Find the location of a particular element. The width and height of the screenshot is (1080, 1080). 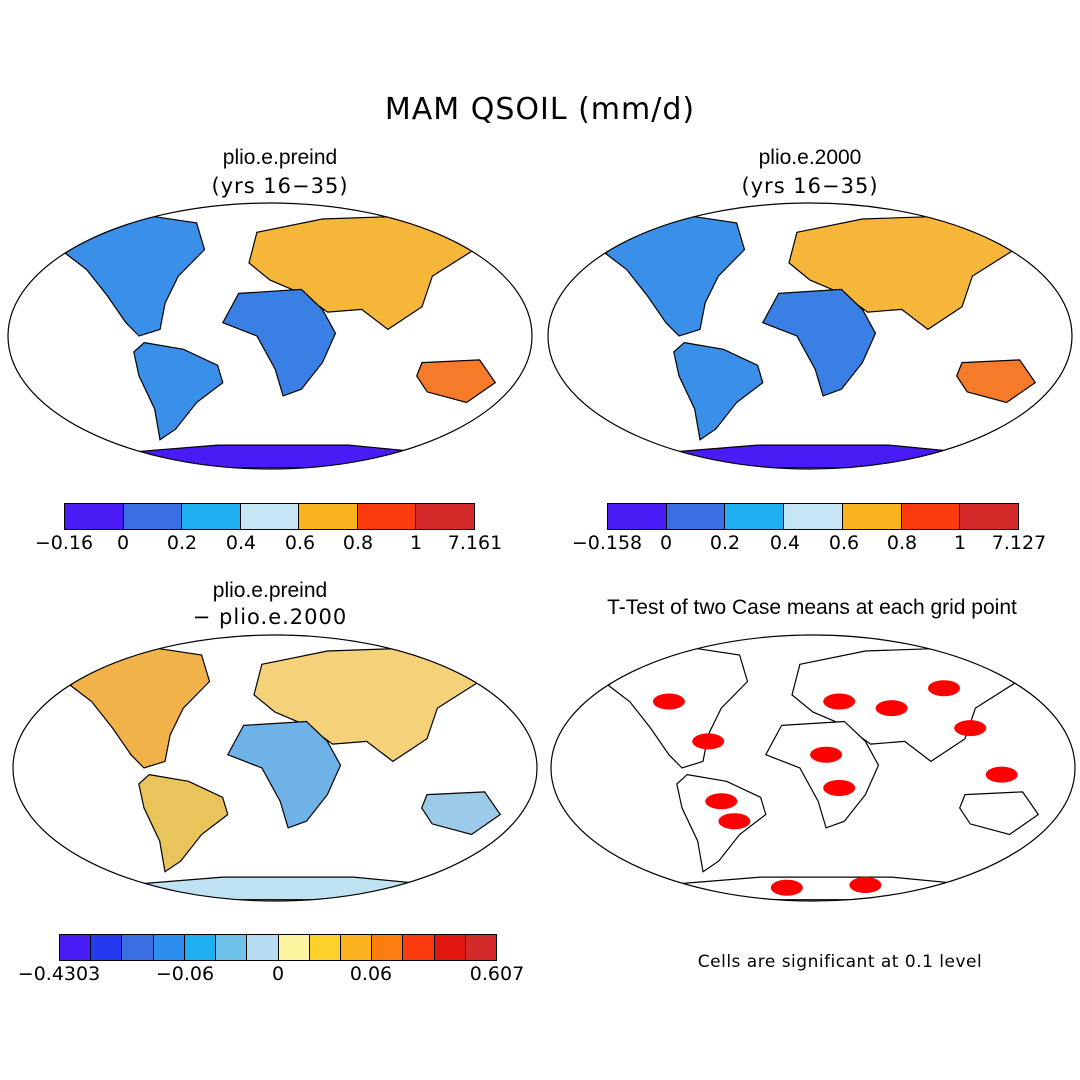

colorbar-panel1 is located at coordinates (269, 516).